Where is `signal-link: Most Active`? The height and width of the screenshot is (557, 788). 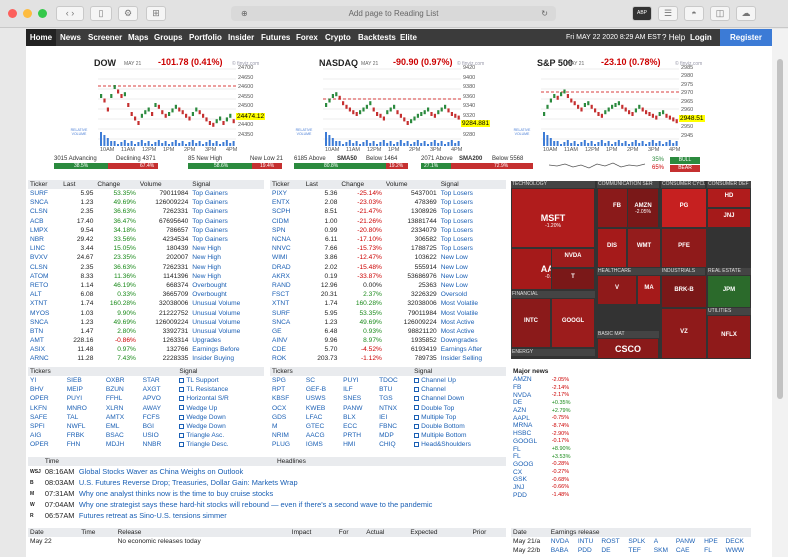
signal-link: Most Active is located at coordinates (457, 331).